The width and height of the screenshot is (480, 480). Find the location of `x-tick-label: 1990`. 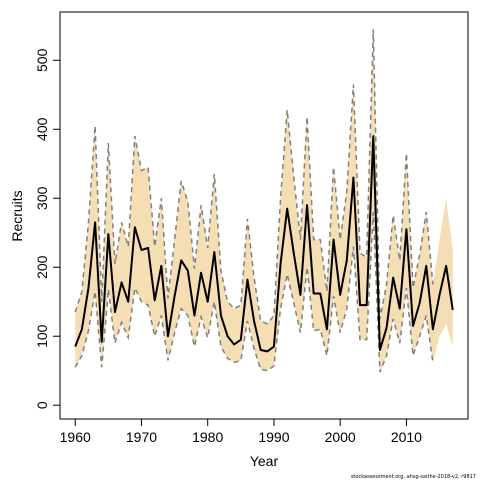

x-tick-label: 1990 is located at coordinates (273, 437).